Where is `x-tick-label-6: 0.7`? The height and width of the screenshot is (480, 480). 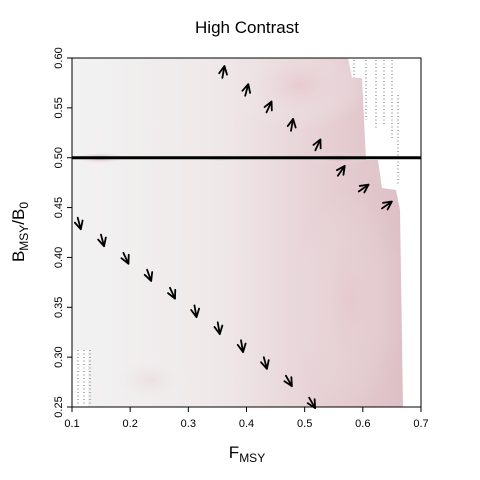 x-tick-label-6: 0.7 is located at coordinates (420, 424).